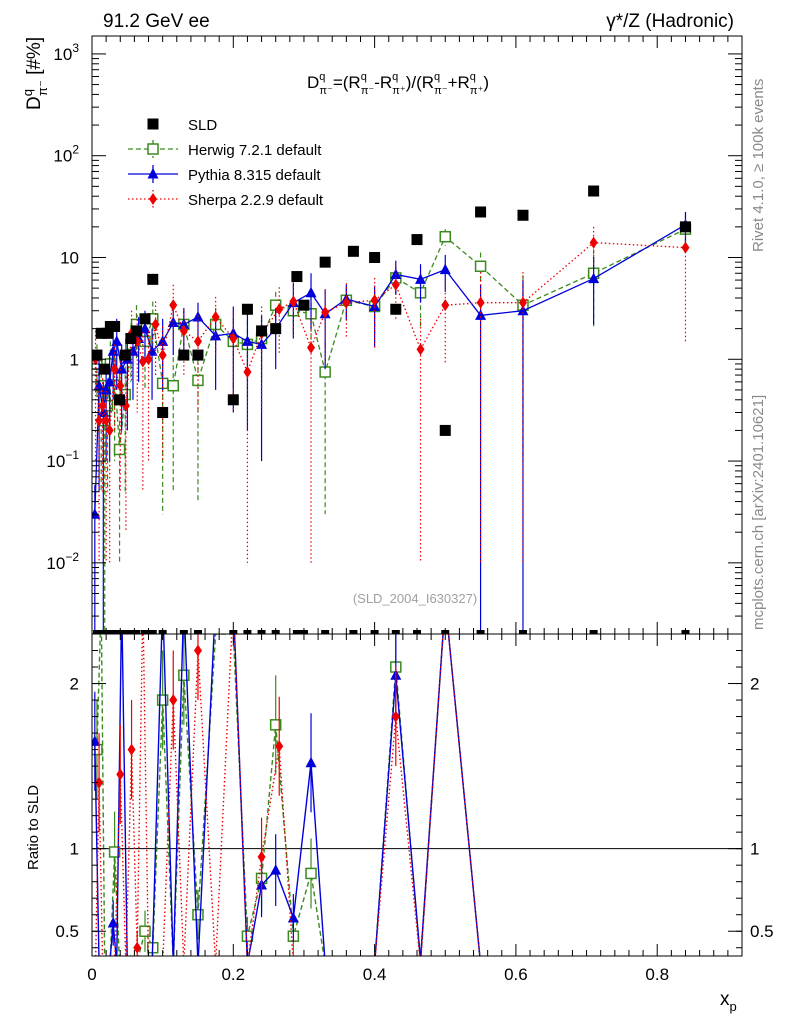  What do you see at coordinates (445, 236) in the screenshot?
I see `series-herwig-point` at bounding box center [445, 236].